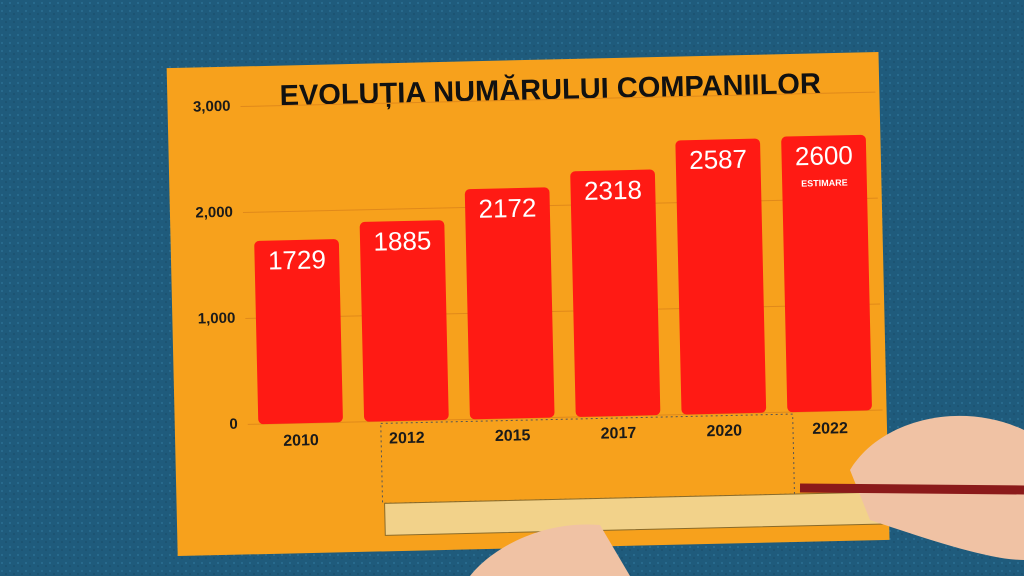 This screenshot has width=1024, height=581. I want to click on data-label: 1885, so click(402, 240).